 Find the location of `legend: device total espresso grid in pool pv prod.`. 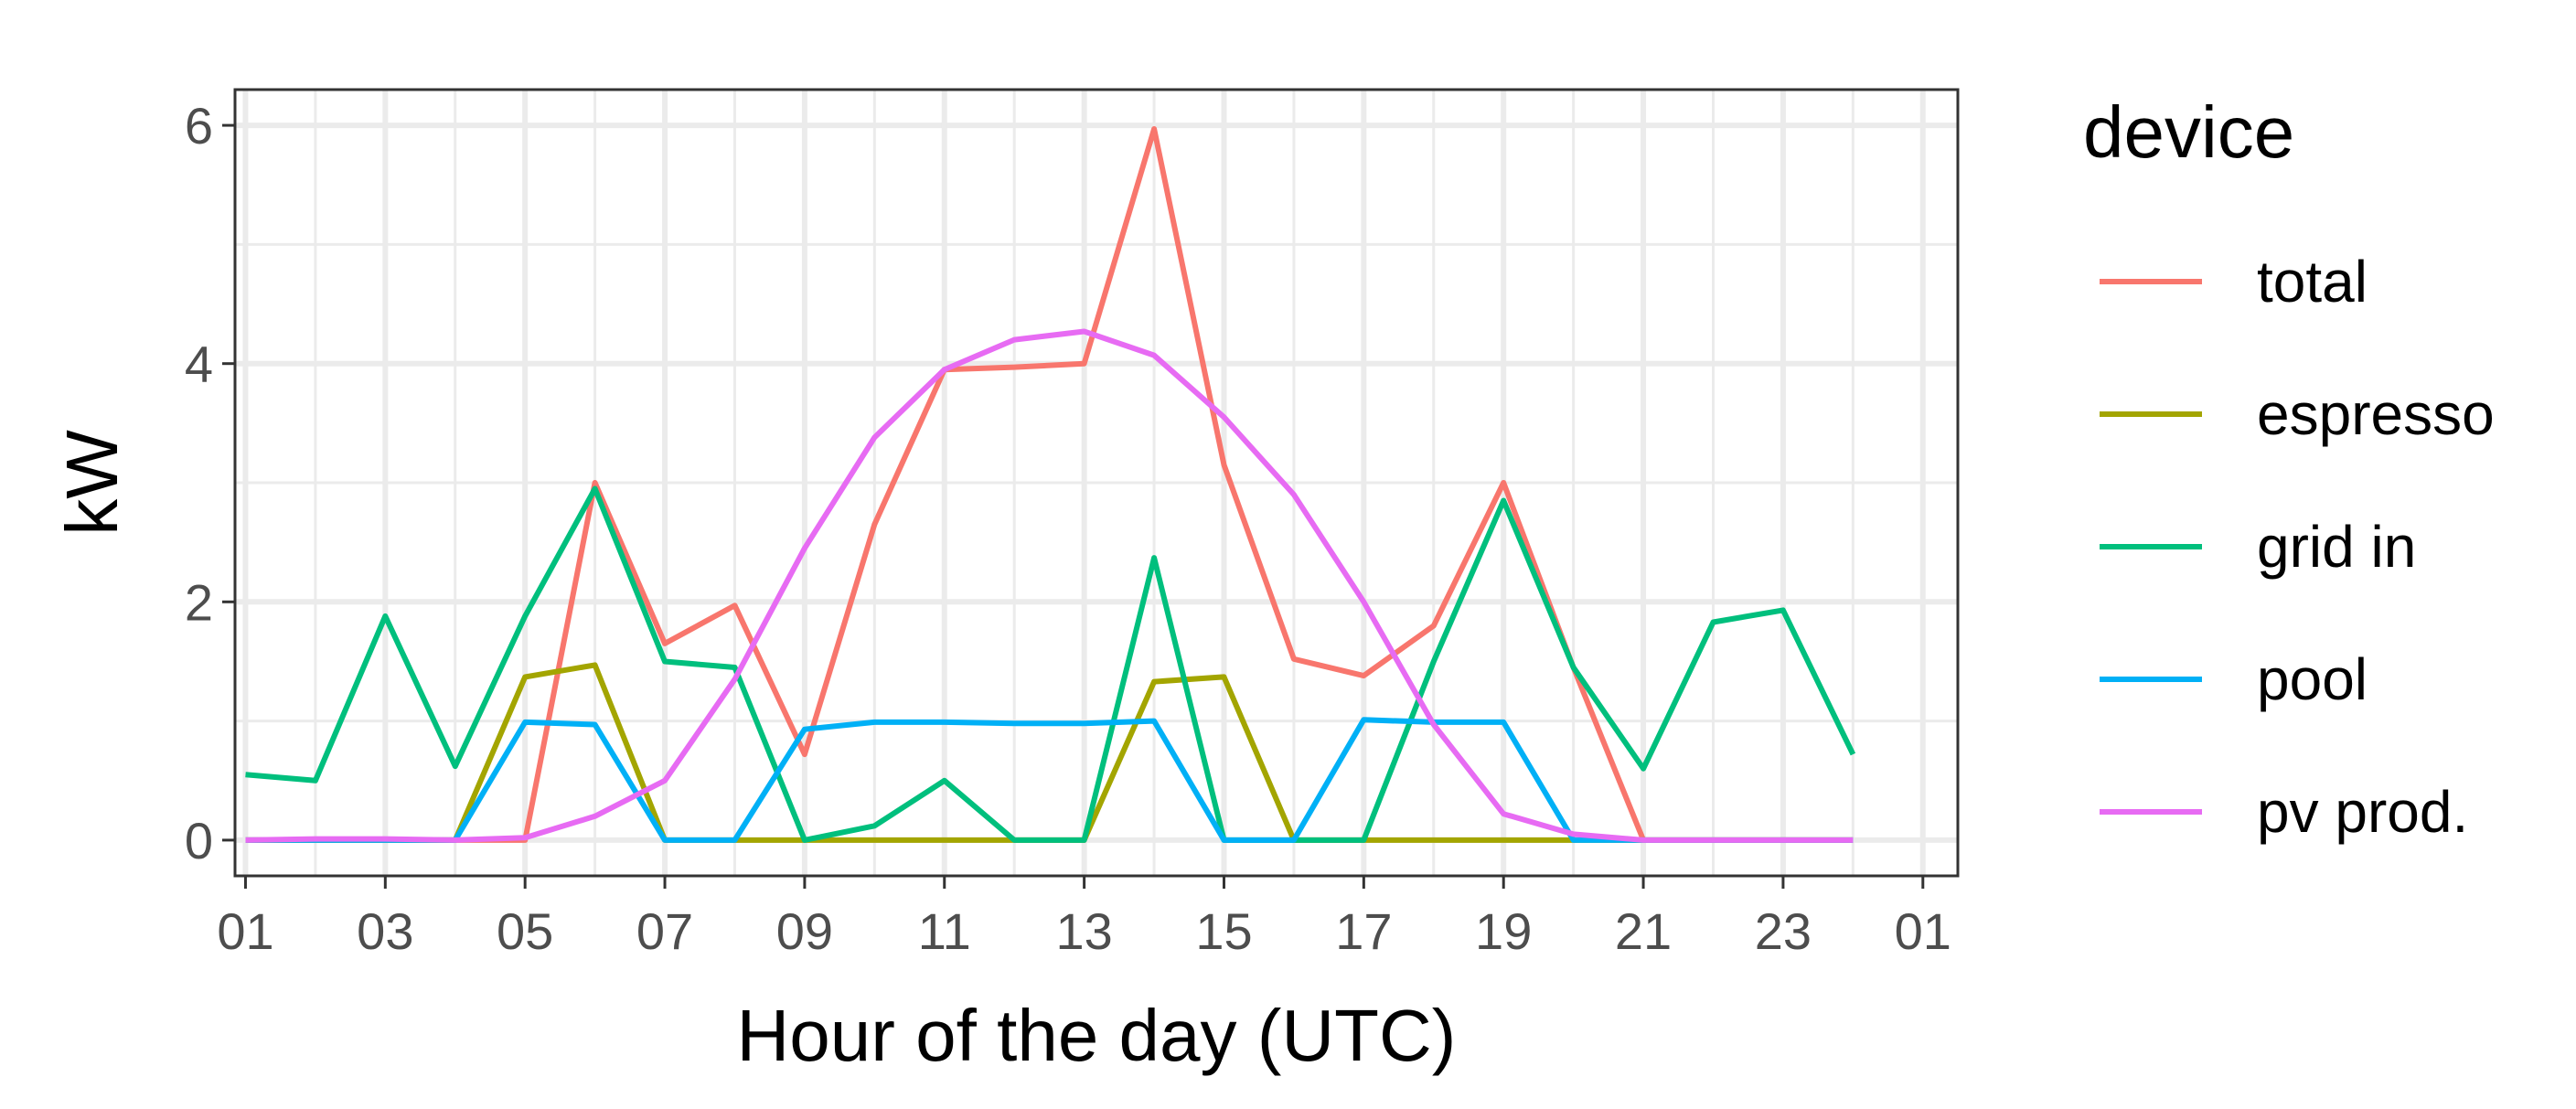

legend: device total espresso grid in pool pv prod. is located at coordinates (2289, 468).